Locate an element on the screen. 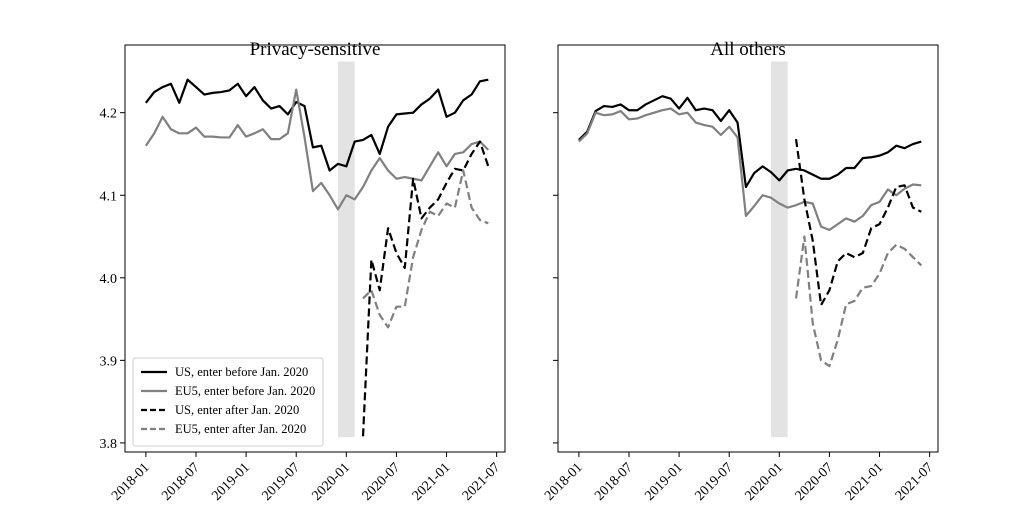 This screenshot has height=512, width=1024. y-tick-label: 4.2 is located at coordinates (109, 114).